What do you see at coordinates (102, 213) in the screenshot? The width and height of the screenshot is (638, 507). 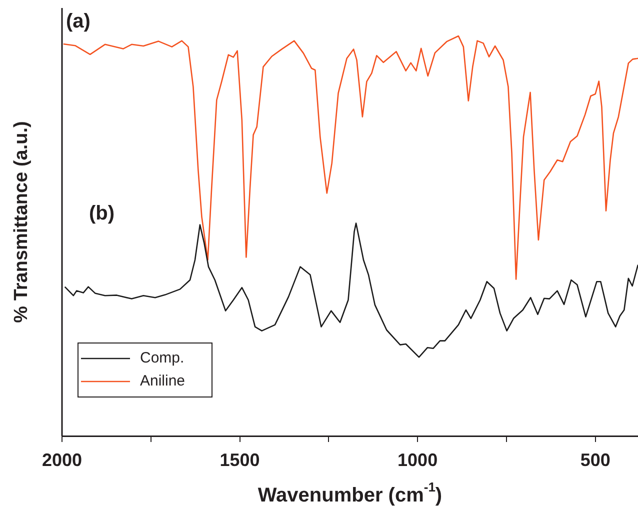 I see `annotation: (b)` at bounding box center [102, 213].